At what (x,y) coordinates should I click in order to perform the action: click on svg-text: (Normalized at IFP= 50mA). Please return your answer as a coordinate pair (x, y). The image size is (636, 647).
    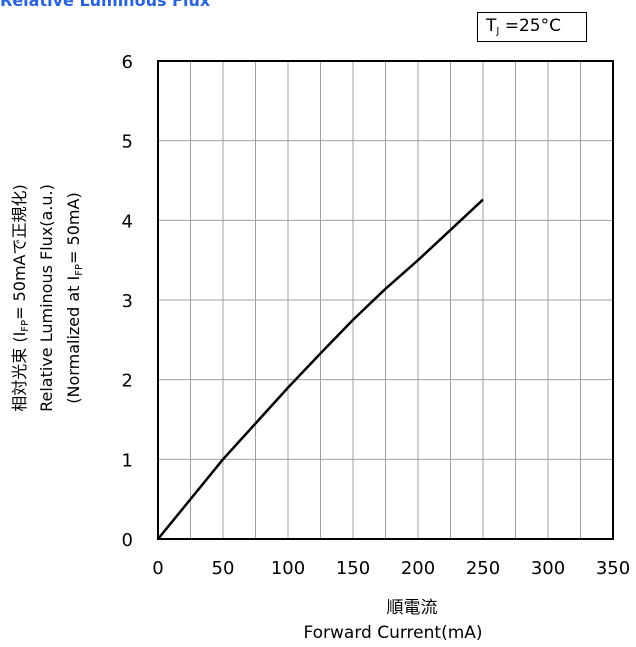
    Looking at the image, I should click on (74, 297).